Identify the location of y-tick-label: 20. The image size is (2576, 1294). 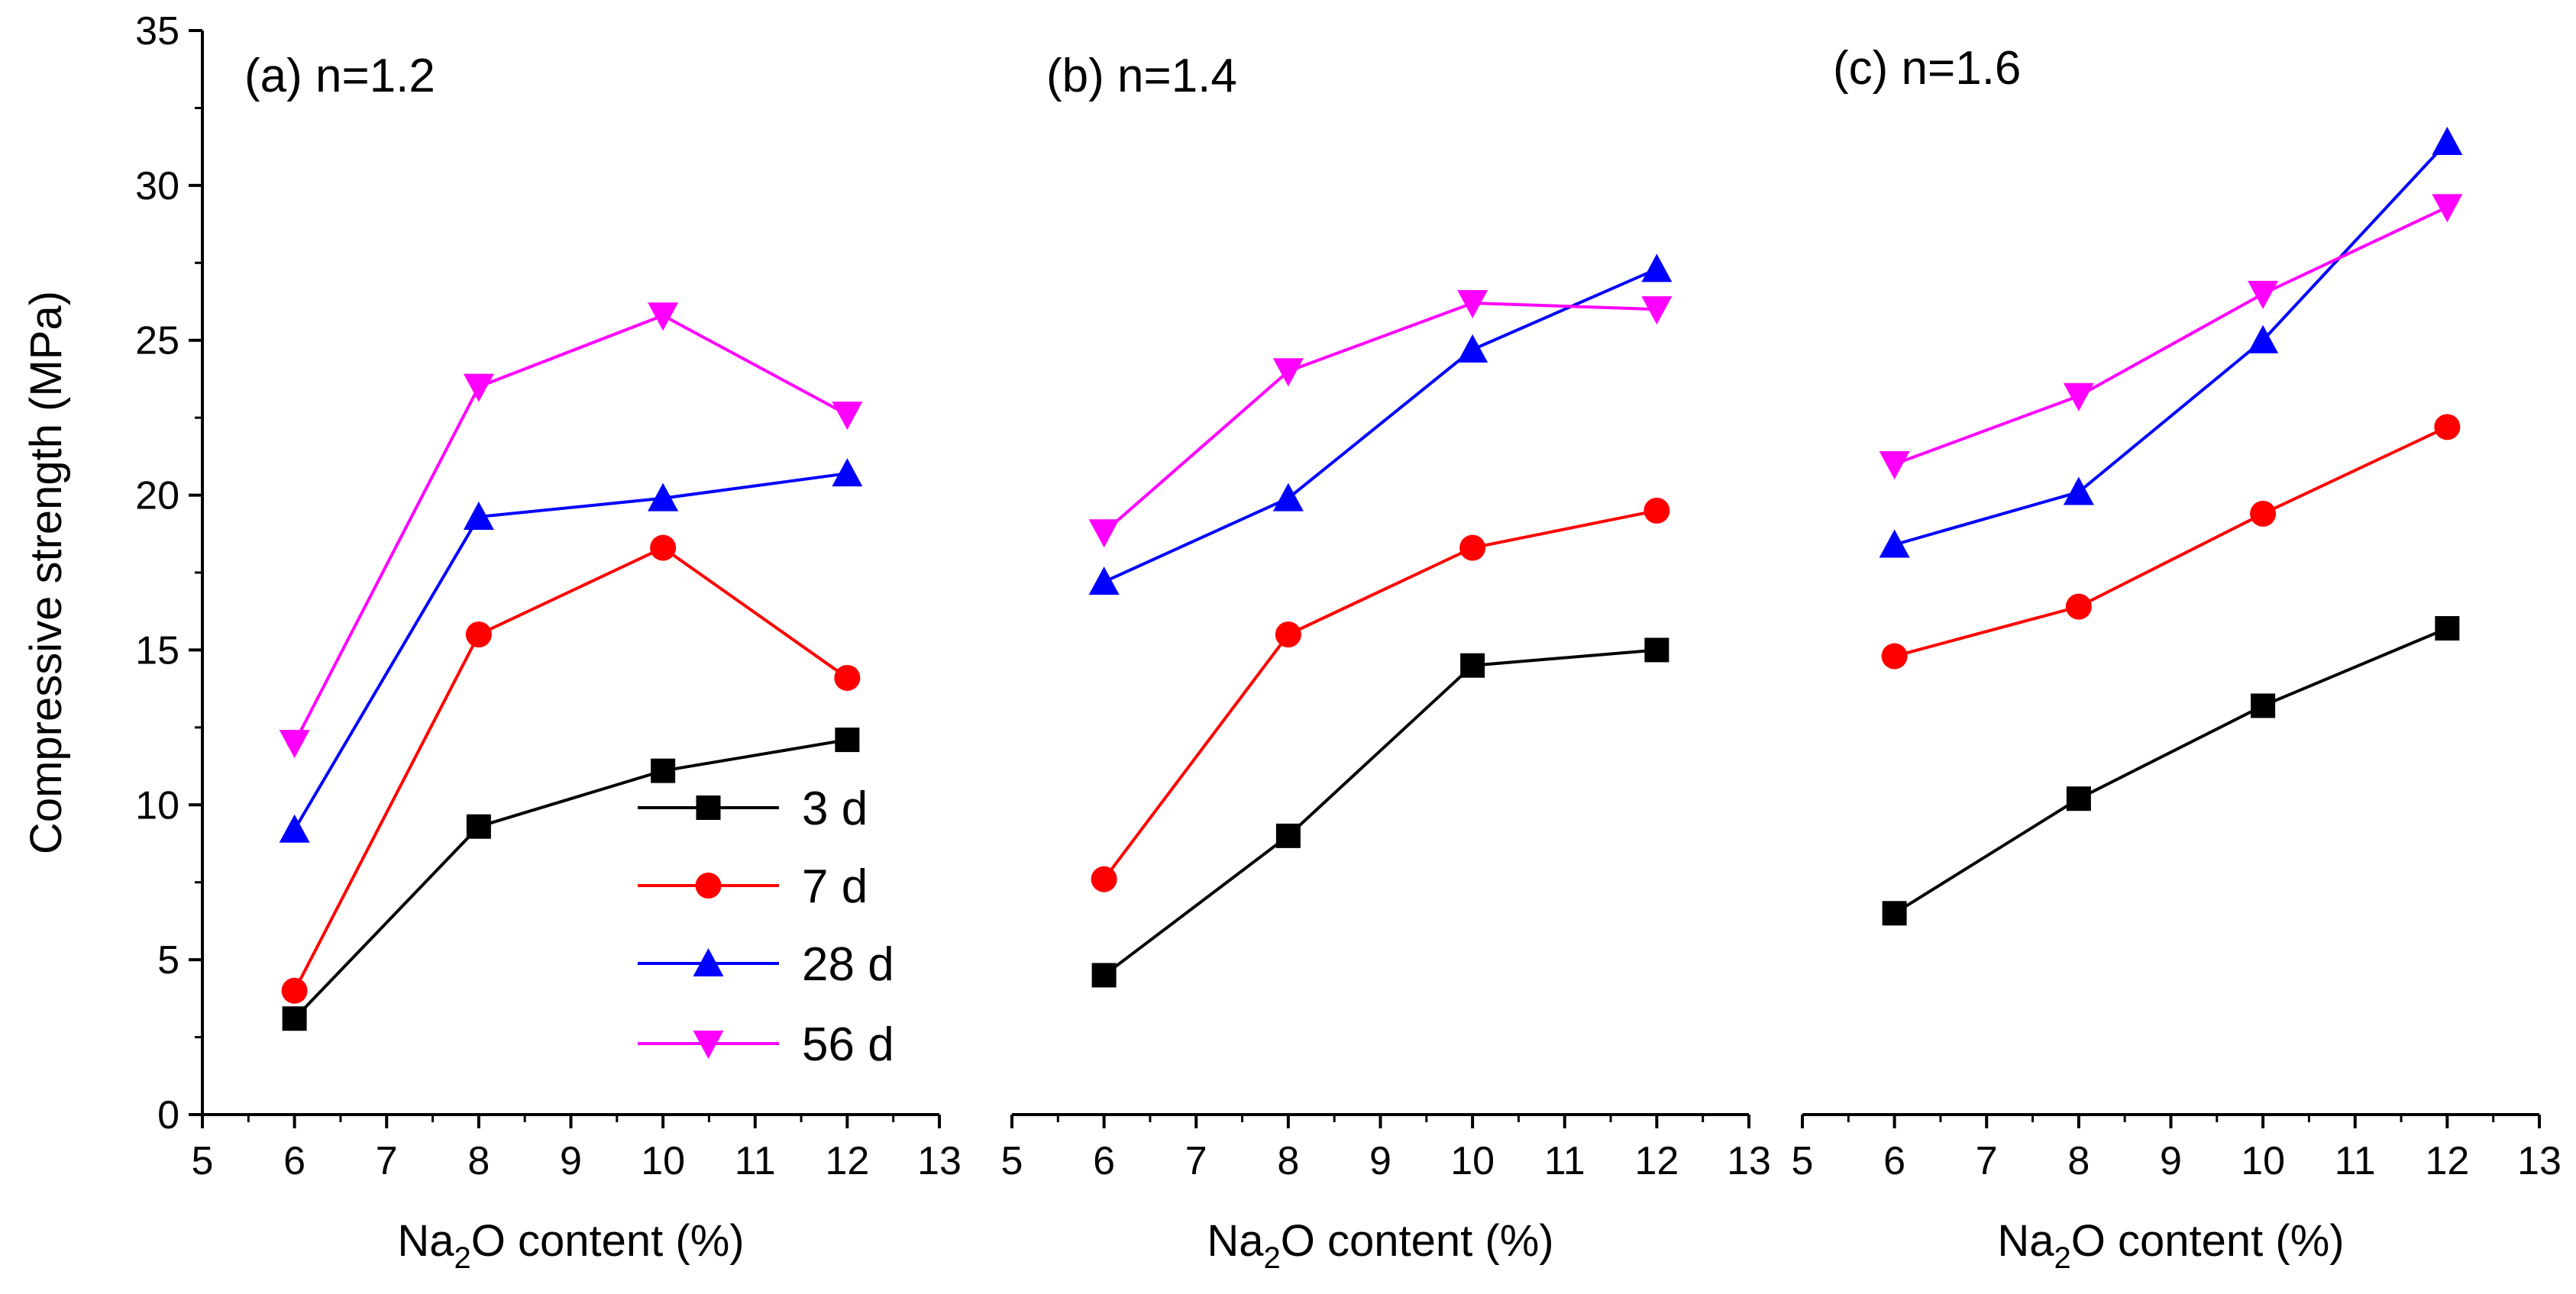
(157, 496).